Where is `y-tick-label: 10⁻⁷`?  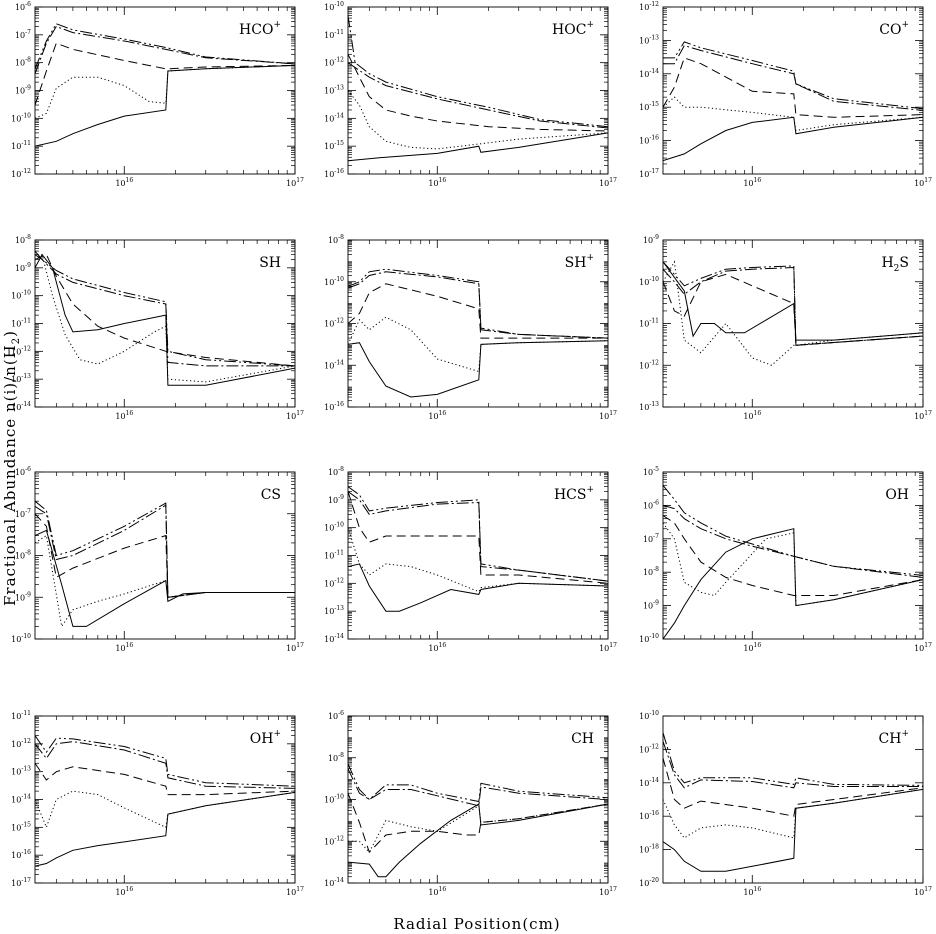
y-tick-label: 10⁻⁷ is located at coordinates (23, 513).